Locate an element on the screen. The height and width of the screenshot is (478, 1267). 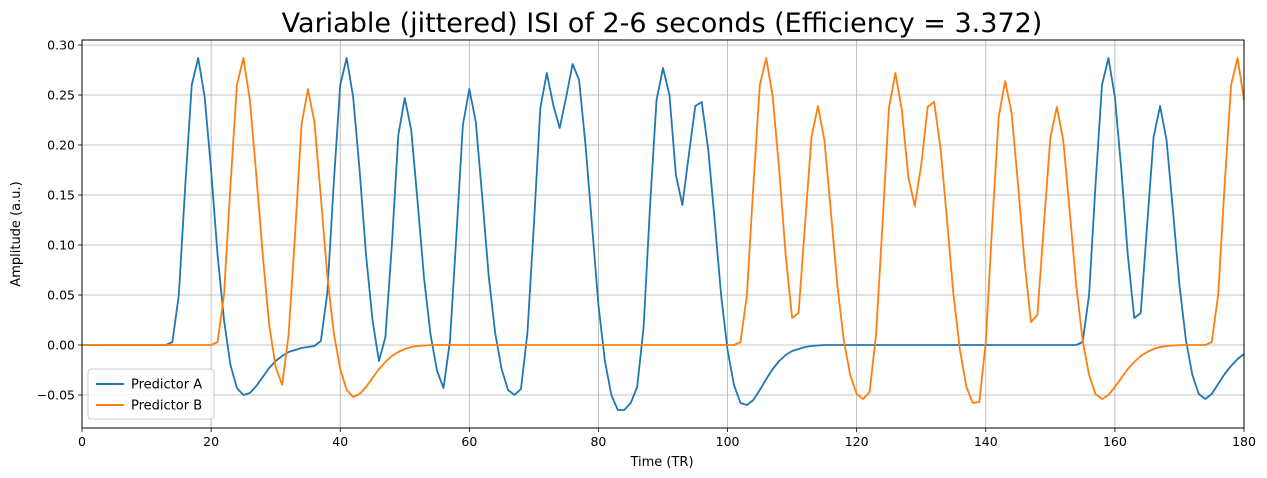
y-tick-label: −0.05 is located at coordinates (56, 395).